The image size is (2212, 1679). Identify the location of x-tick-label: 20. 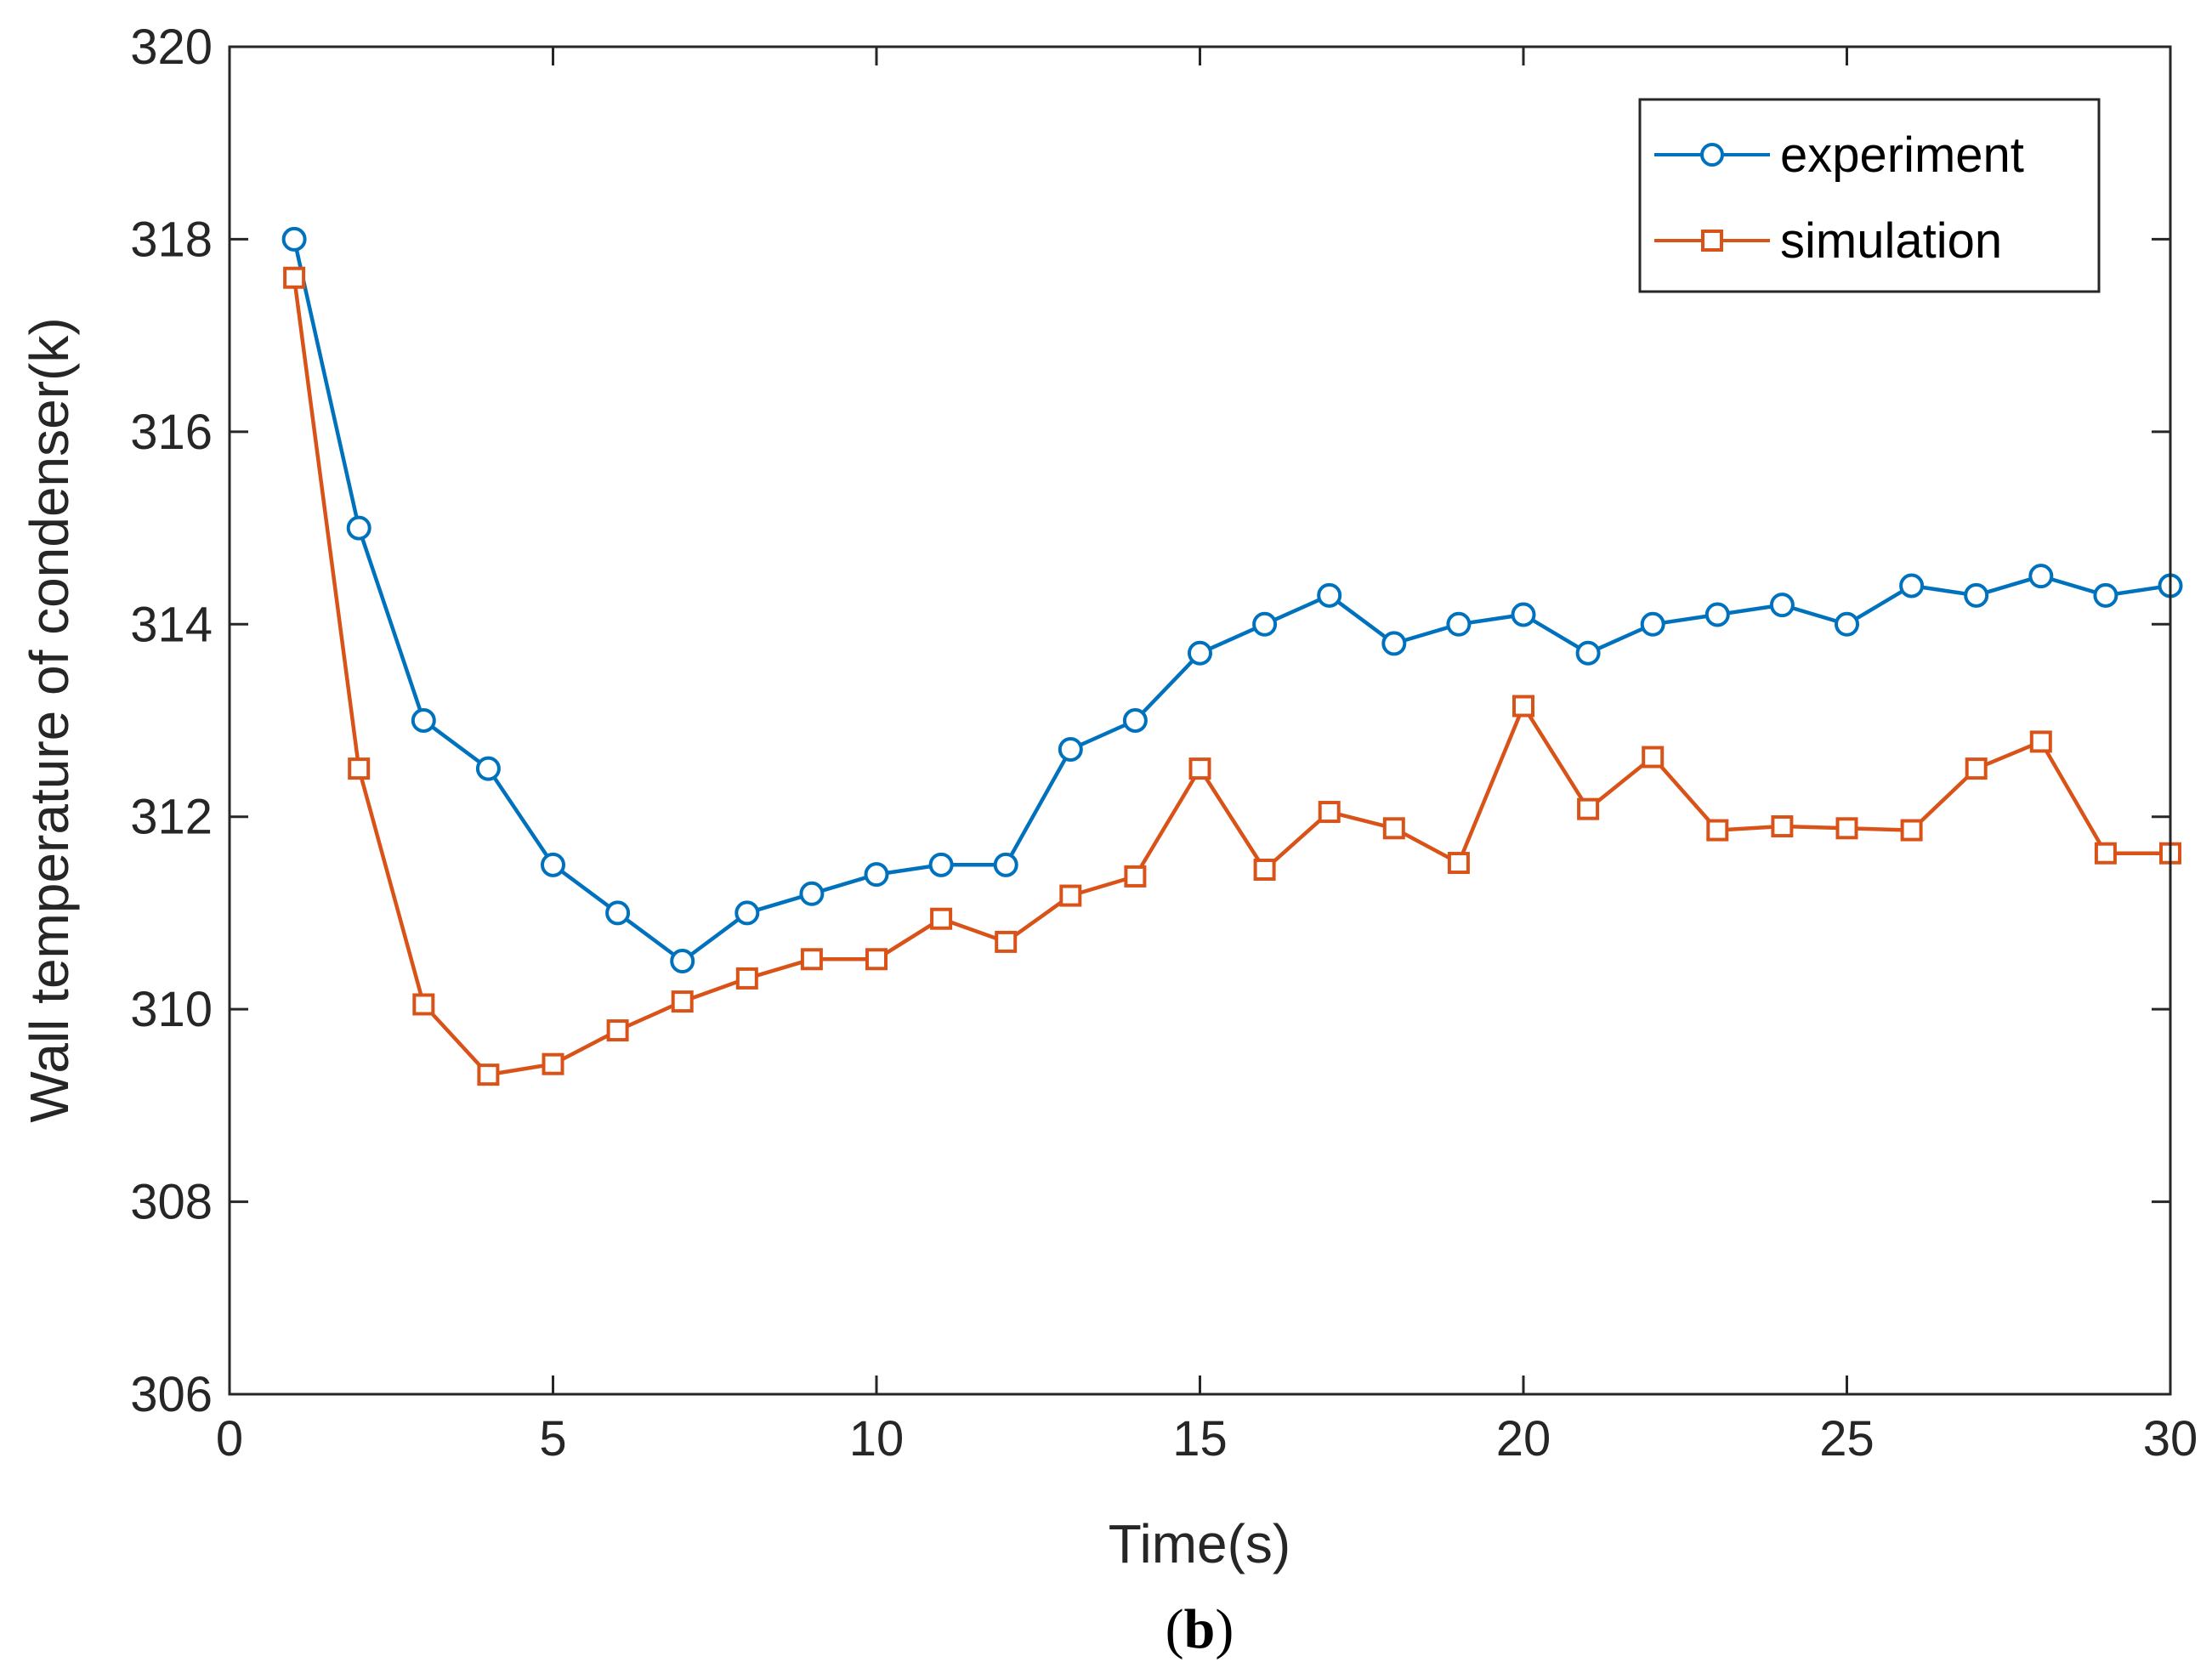
(1523, 1438).